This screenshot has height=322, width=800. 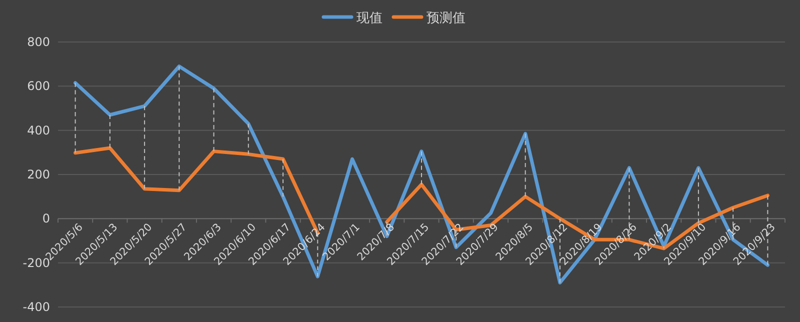 What do you see at coordinates (38, 42) in the screenshot?
I see `y-tick-label: 800` at bounding box center [38, 42].